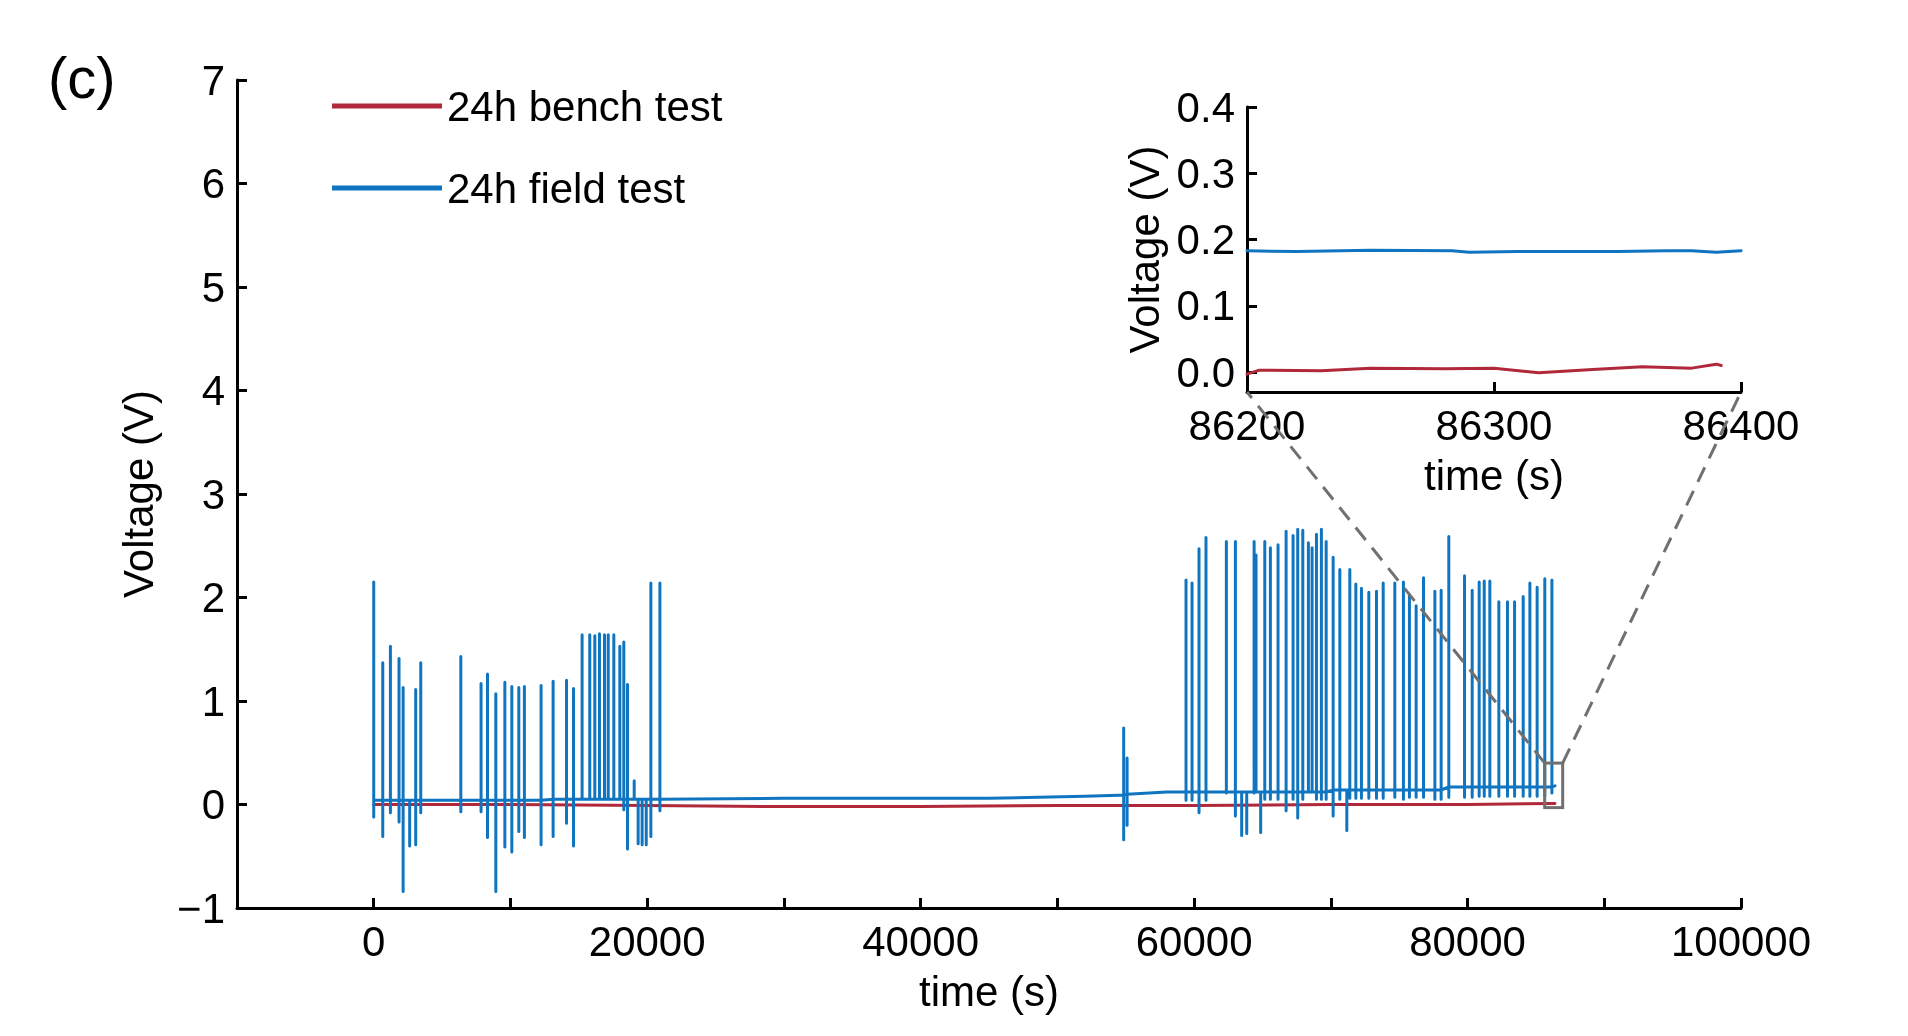  I want to click on x-tick-label: 86400, so click(1741, 425).